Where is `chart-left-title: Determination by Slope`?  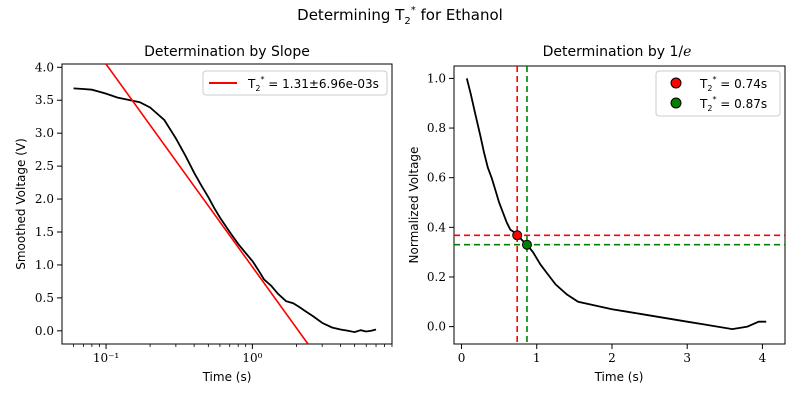 chart-left-title: Determination by Slope is located at coordinates (227, 52).